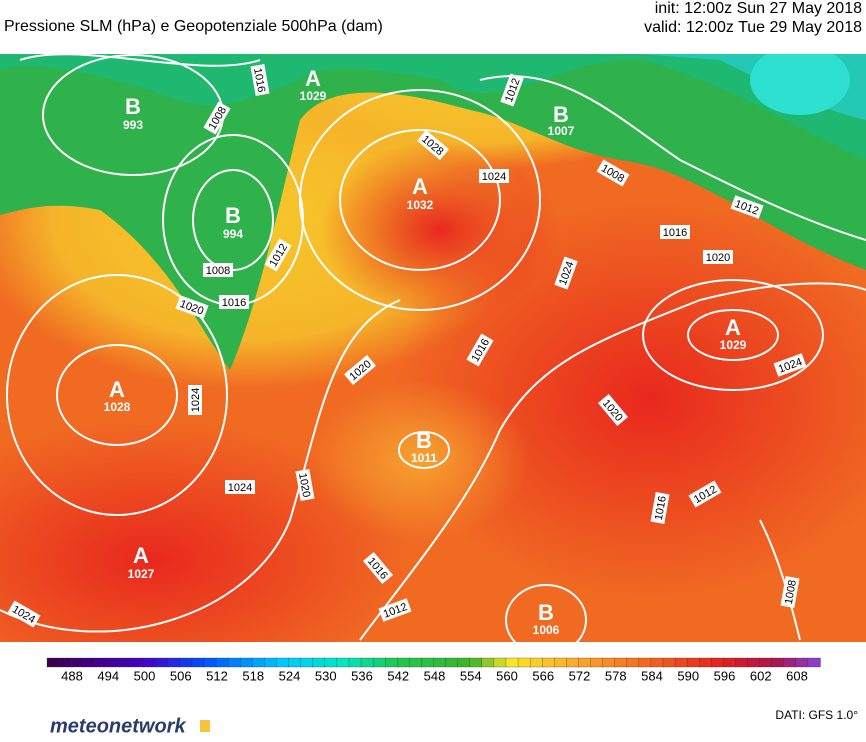 The width and height of the screenshot is (866, 742). Describe the element at coordinates (205, 726) in the screenshot. I see `brand-mark` at that location.